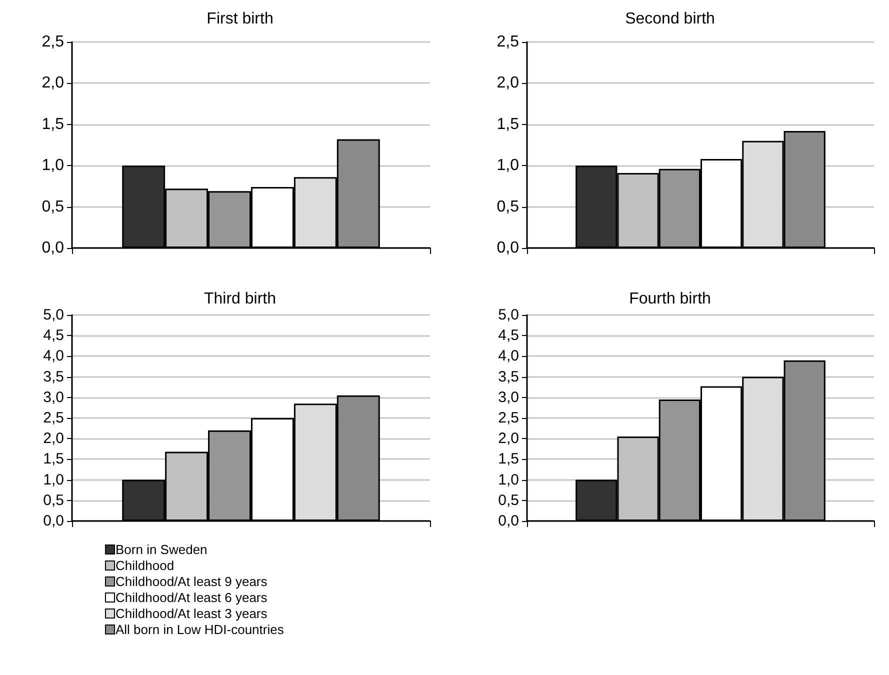 The image size is (889, 675). What do you see at coordinates (240, 299) in the screenshot?
I see `chart-title: Third birth` at bounding box center [240, 299].